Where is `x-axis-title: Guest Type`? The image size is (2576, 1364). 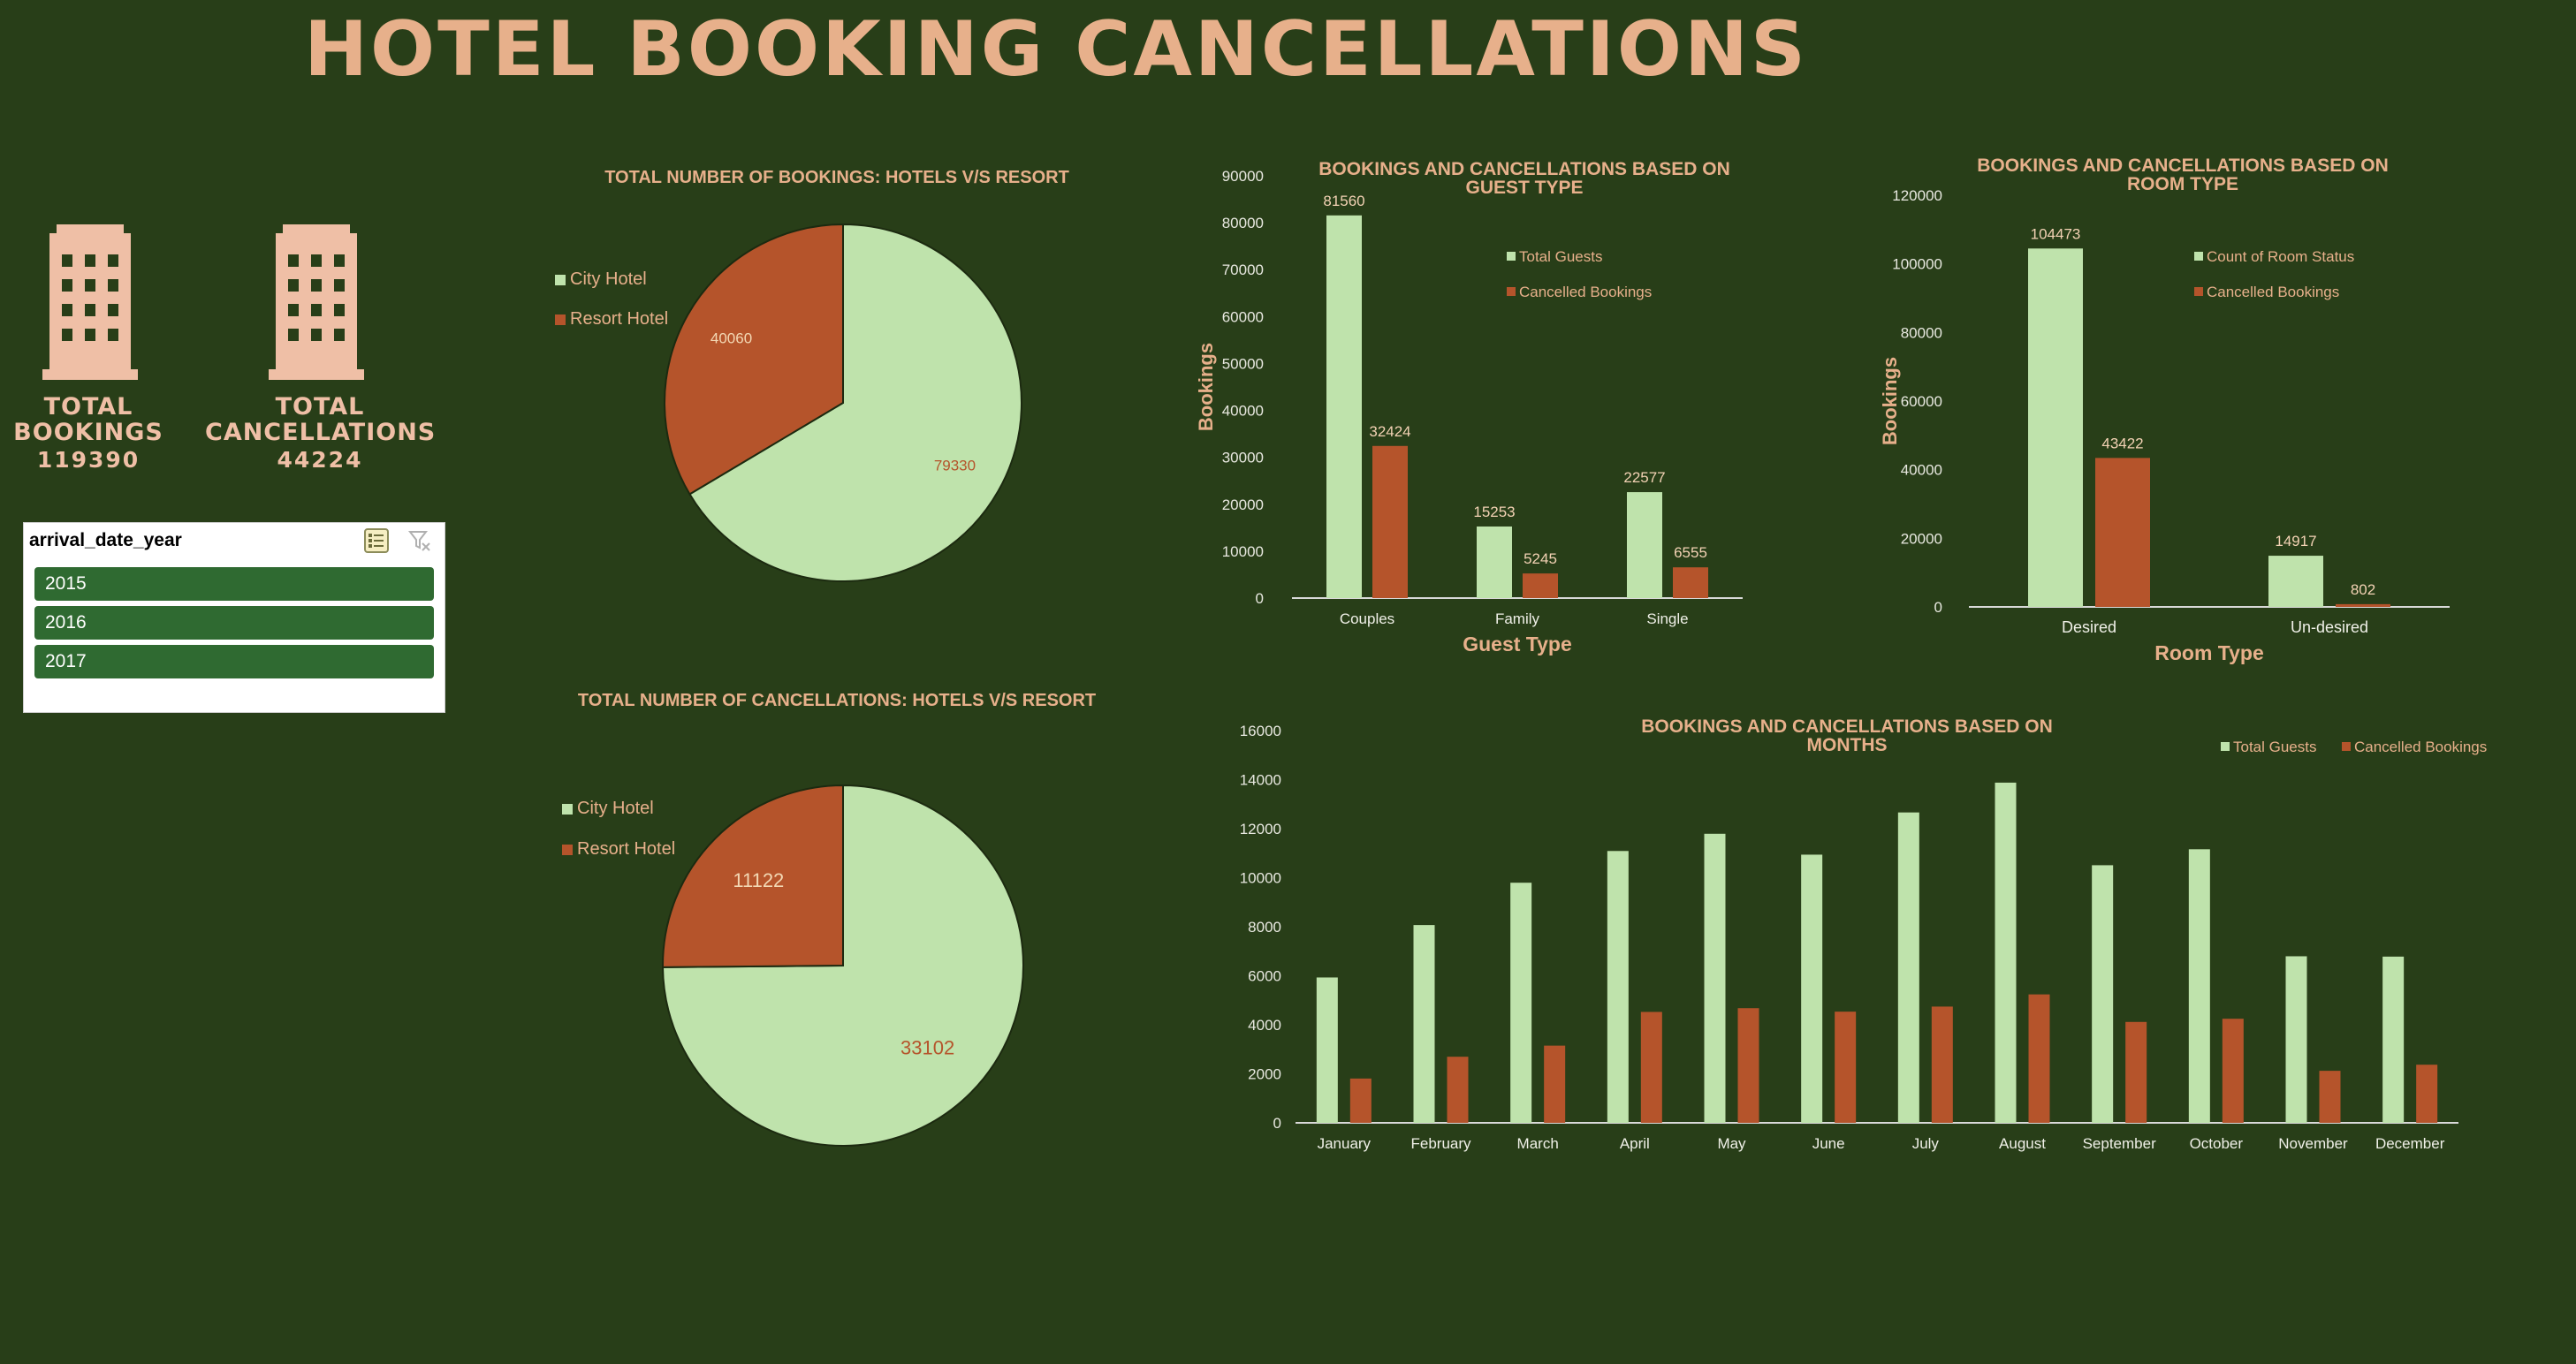
x-axis-title: Guest Type is located at coordinates (1517, 644).